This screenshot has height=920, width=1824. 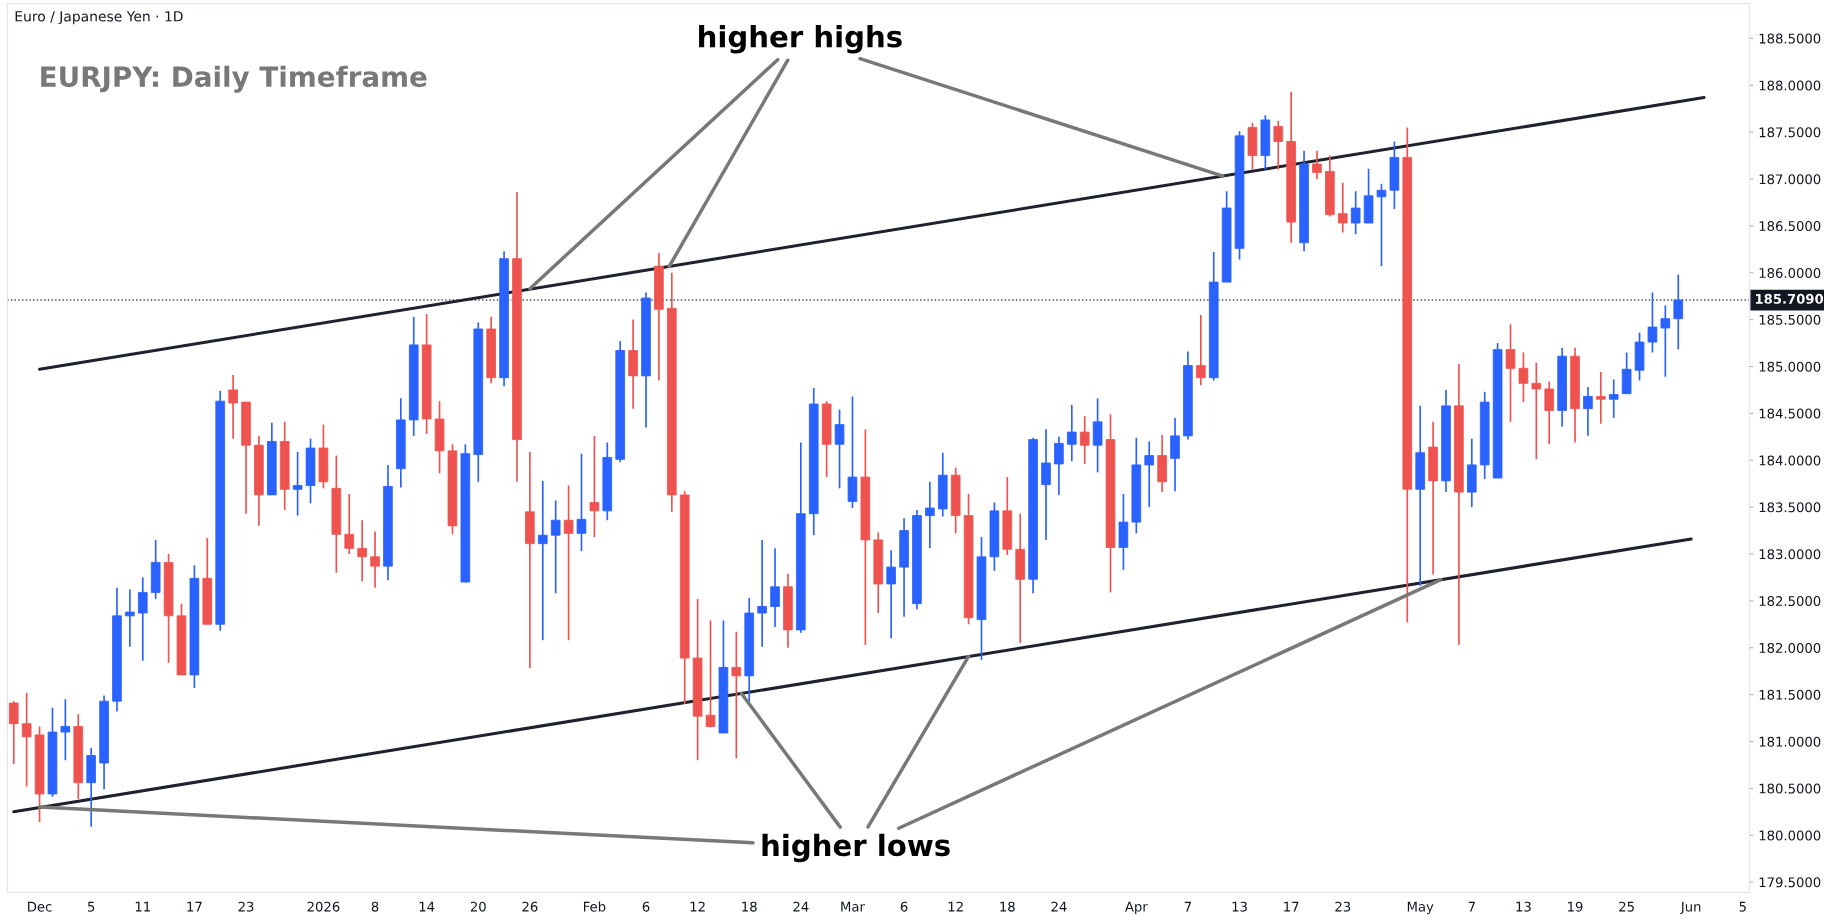 I want to click on y-tick-label: 183.5000, so click(x=1790, y=507).